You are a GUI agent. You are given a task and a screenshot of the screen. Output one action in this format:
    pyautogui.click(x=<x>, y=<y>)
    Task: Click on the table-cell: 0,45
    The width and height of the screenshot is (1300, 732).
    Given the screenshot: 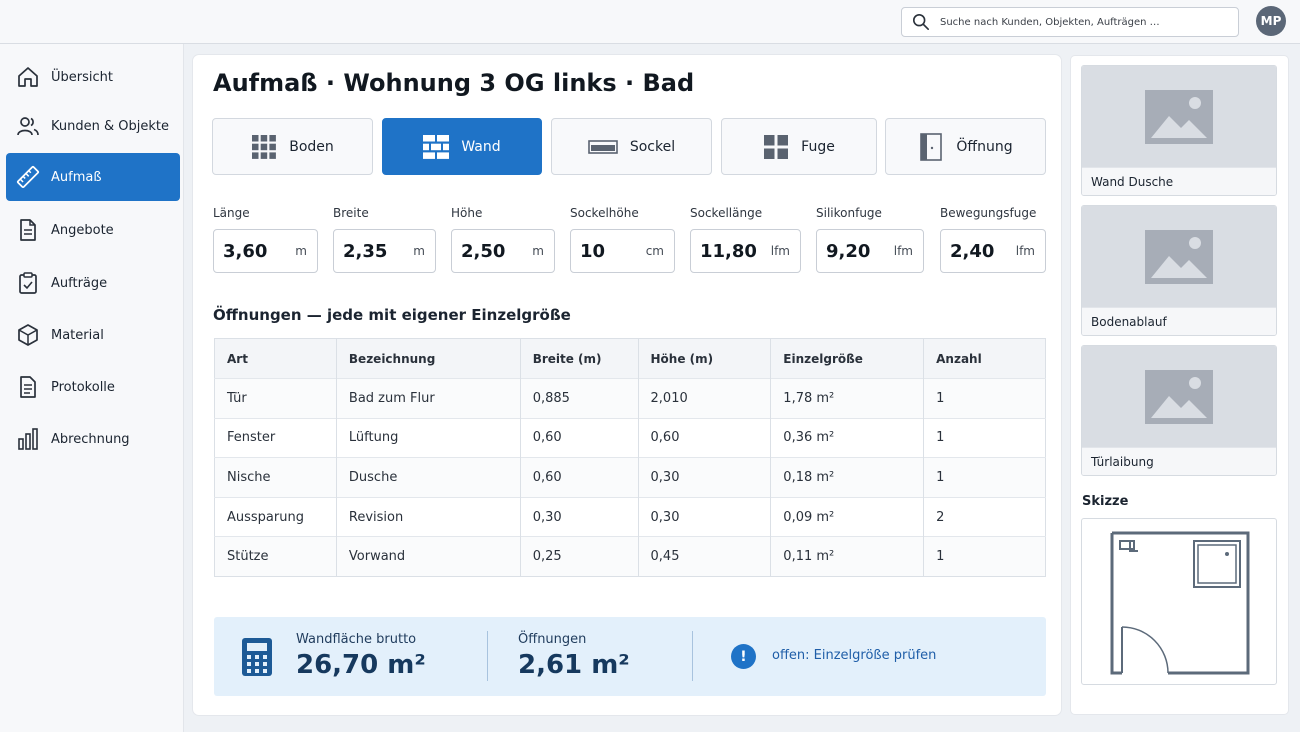 What is the action you would take?
    pyautogui.click(x=705, y=556)
    